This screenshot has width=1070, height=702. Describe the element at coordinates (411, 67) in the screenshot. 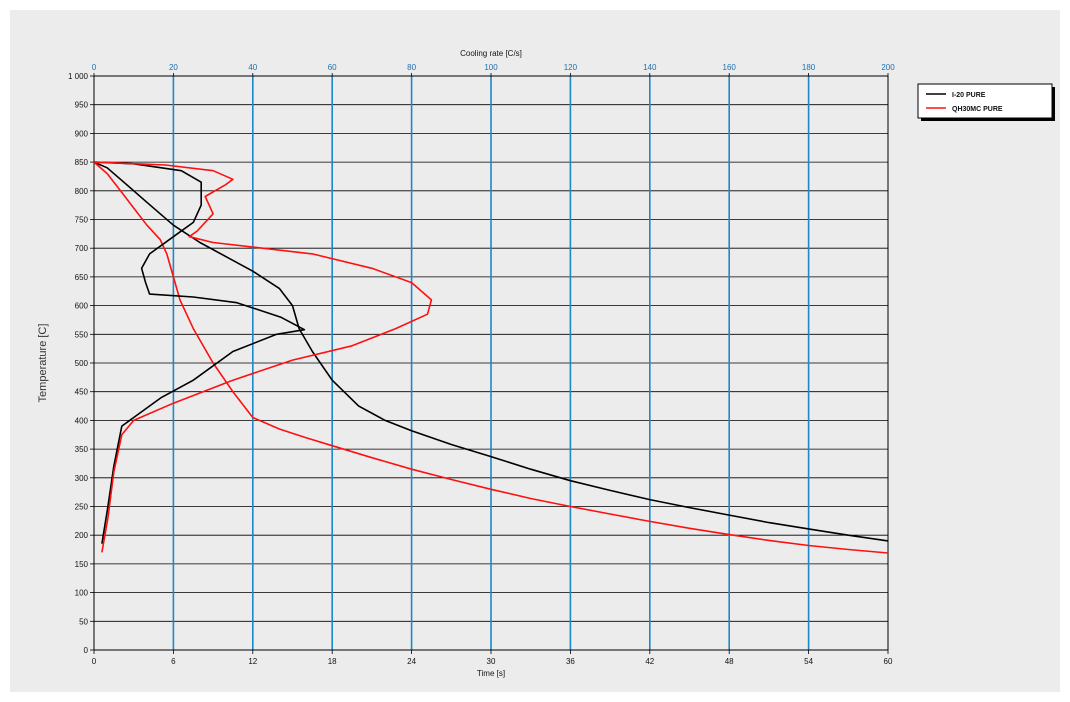

I see `x2-tick-label: 80` at that location.